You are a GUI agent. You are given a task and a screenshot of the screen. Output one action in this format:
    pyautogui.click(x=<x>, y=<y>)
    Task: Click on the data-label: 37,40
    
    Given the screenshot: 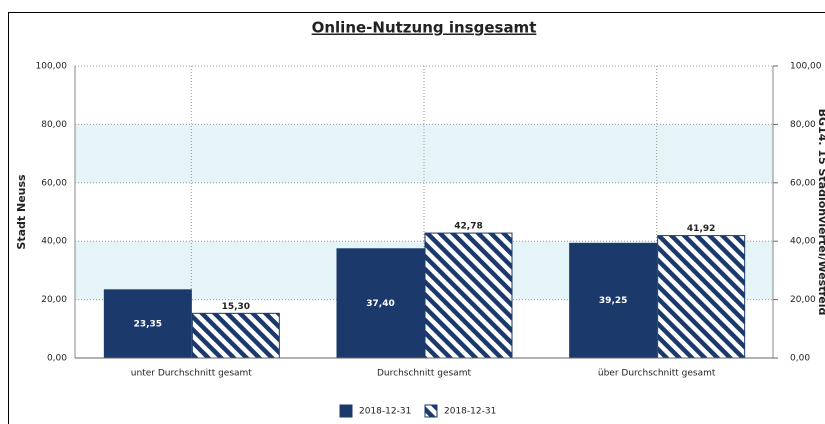 What is the action you would take?
    pyautogui.click(x=380, y=304)
    